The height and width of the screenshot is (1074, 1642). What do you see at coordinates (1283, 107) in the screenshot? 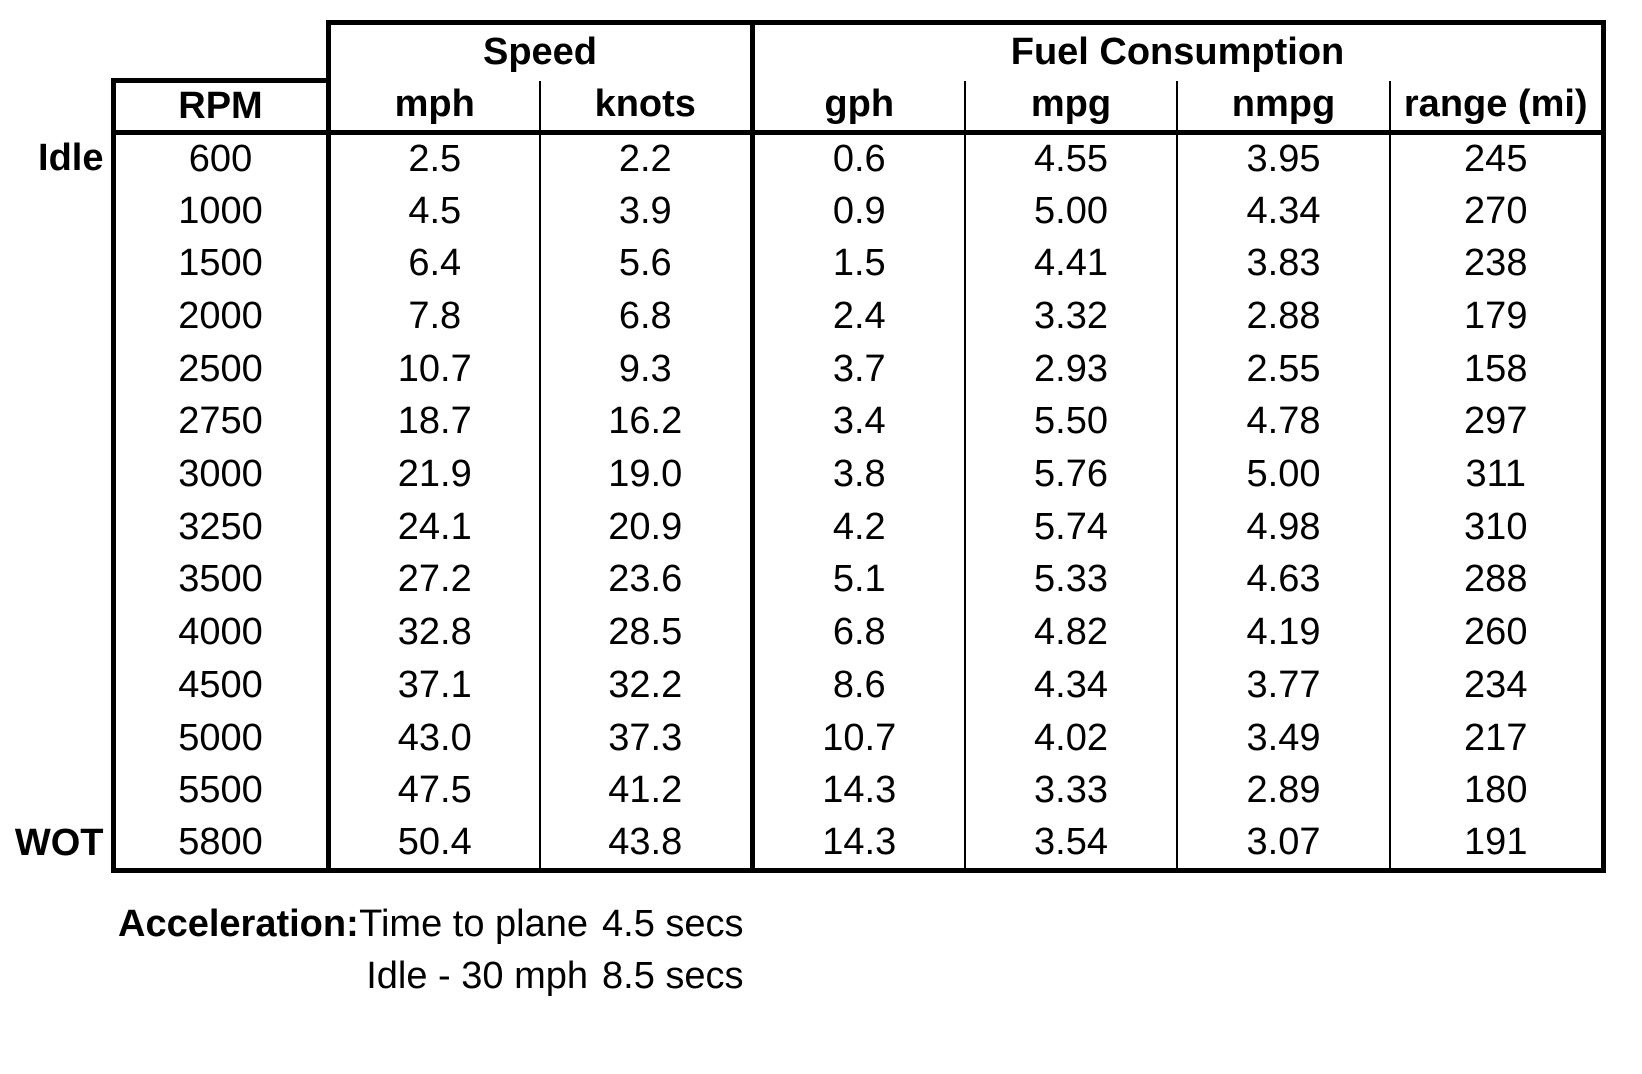
I see `column-header-nmpg: nmpg` at bounding box center [1283, 107].